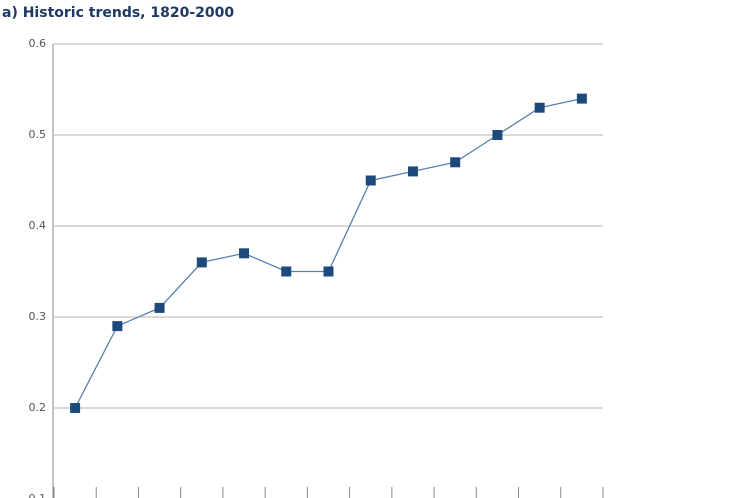 The height and width of the screenshot is (498, 748). Describe the element at coordinates (38, 316) in the screenshot. I see `y-tick-label: 0.3` at that location.